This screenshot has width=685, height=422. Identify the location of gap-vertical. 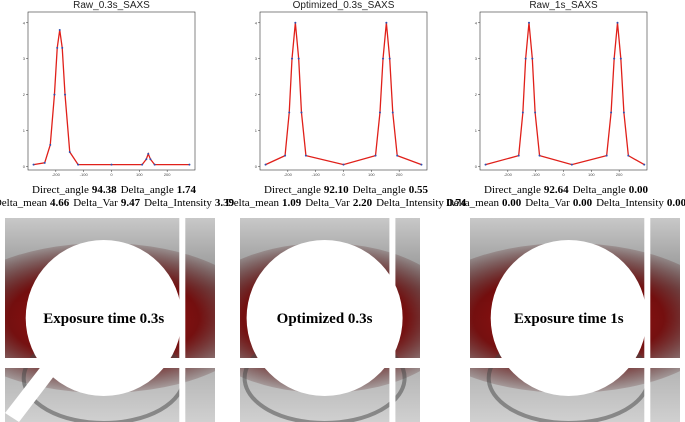
(182, 320).